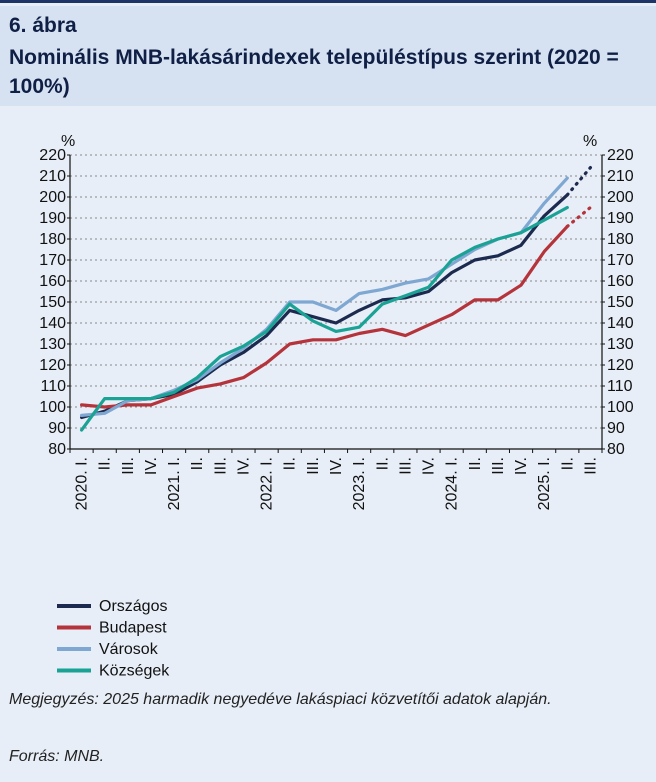  I want to click on legend-label: Városok, so click(129, 649).